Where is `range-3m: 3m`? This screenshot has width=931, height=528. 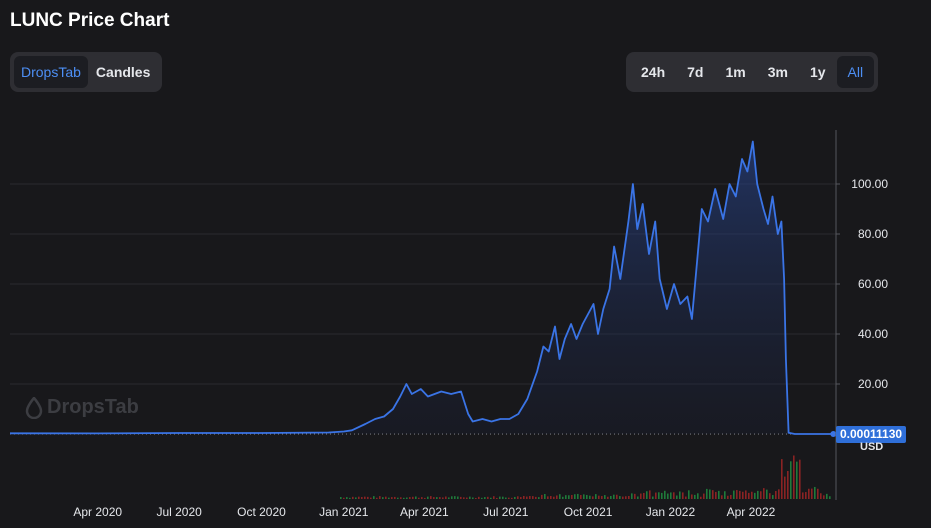 range-3m: 3m is located at coordinates (777, 72).